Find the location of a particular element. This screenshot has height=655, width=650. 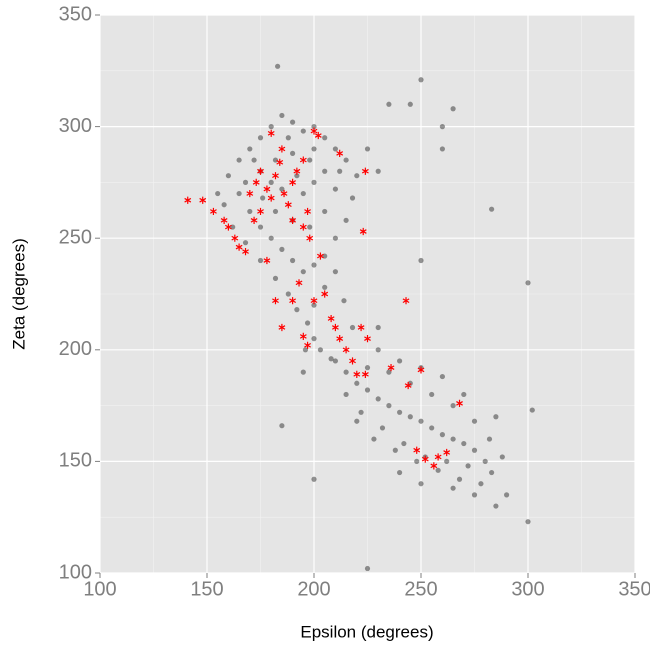

x-tick-label: 100 is located at coordinates (99, 589).